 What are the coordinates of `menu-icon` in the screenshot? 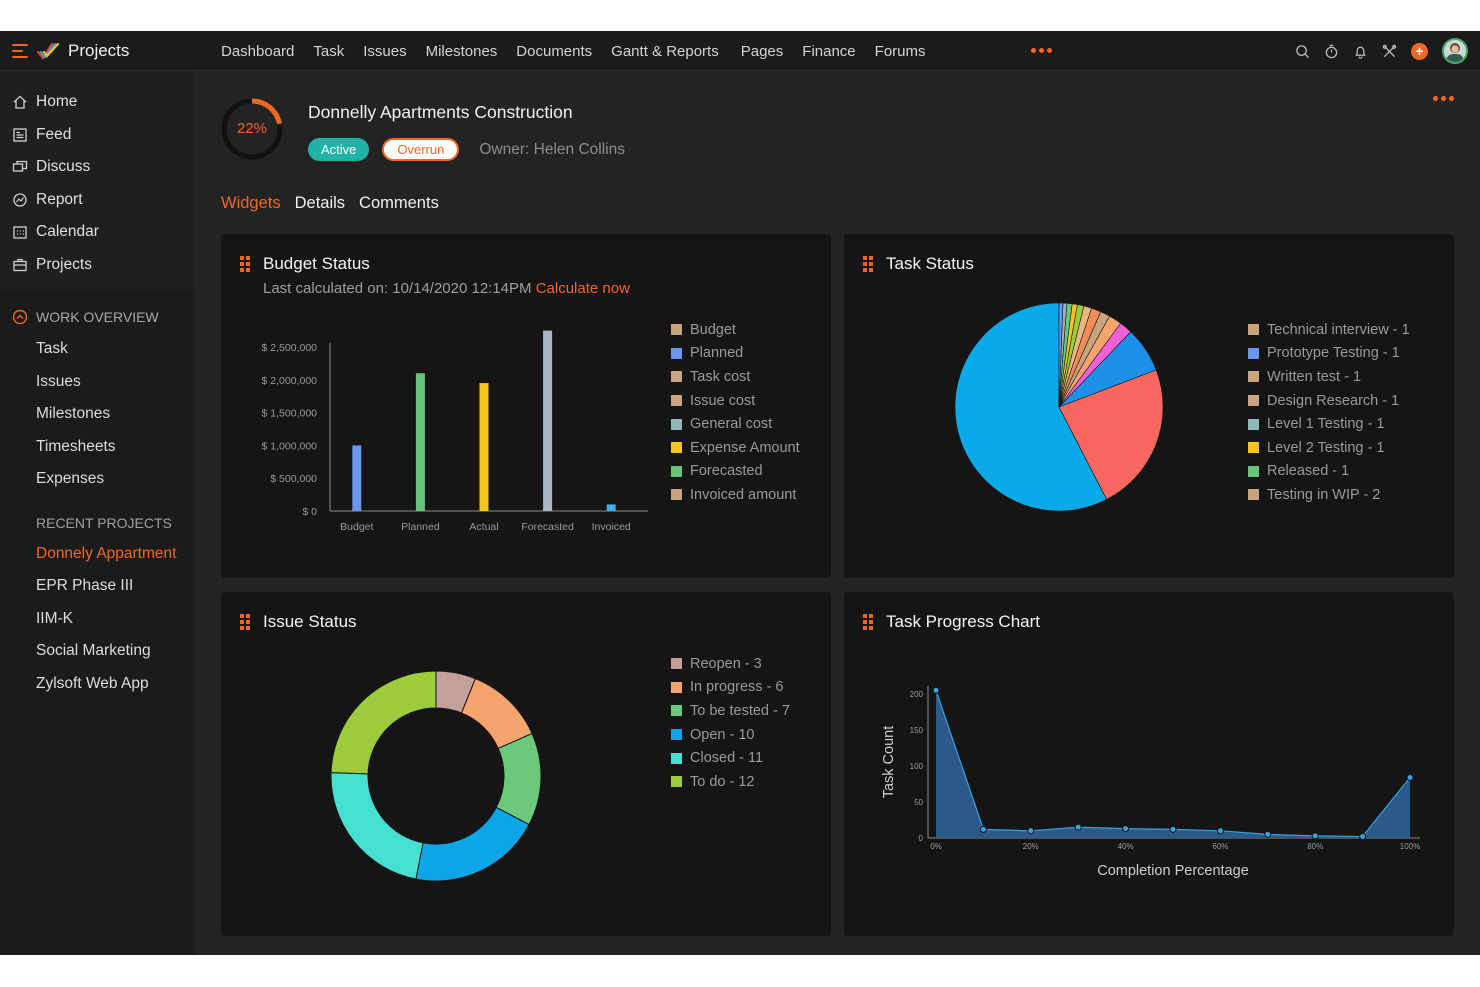 It's located at (20, 51).